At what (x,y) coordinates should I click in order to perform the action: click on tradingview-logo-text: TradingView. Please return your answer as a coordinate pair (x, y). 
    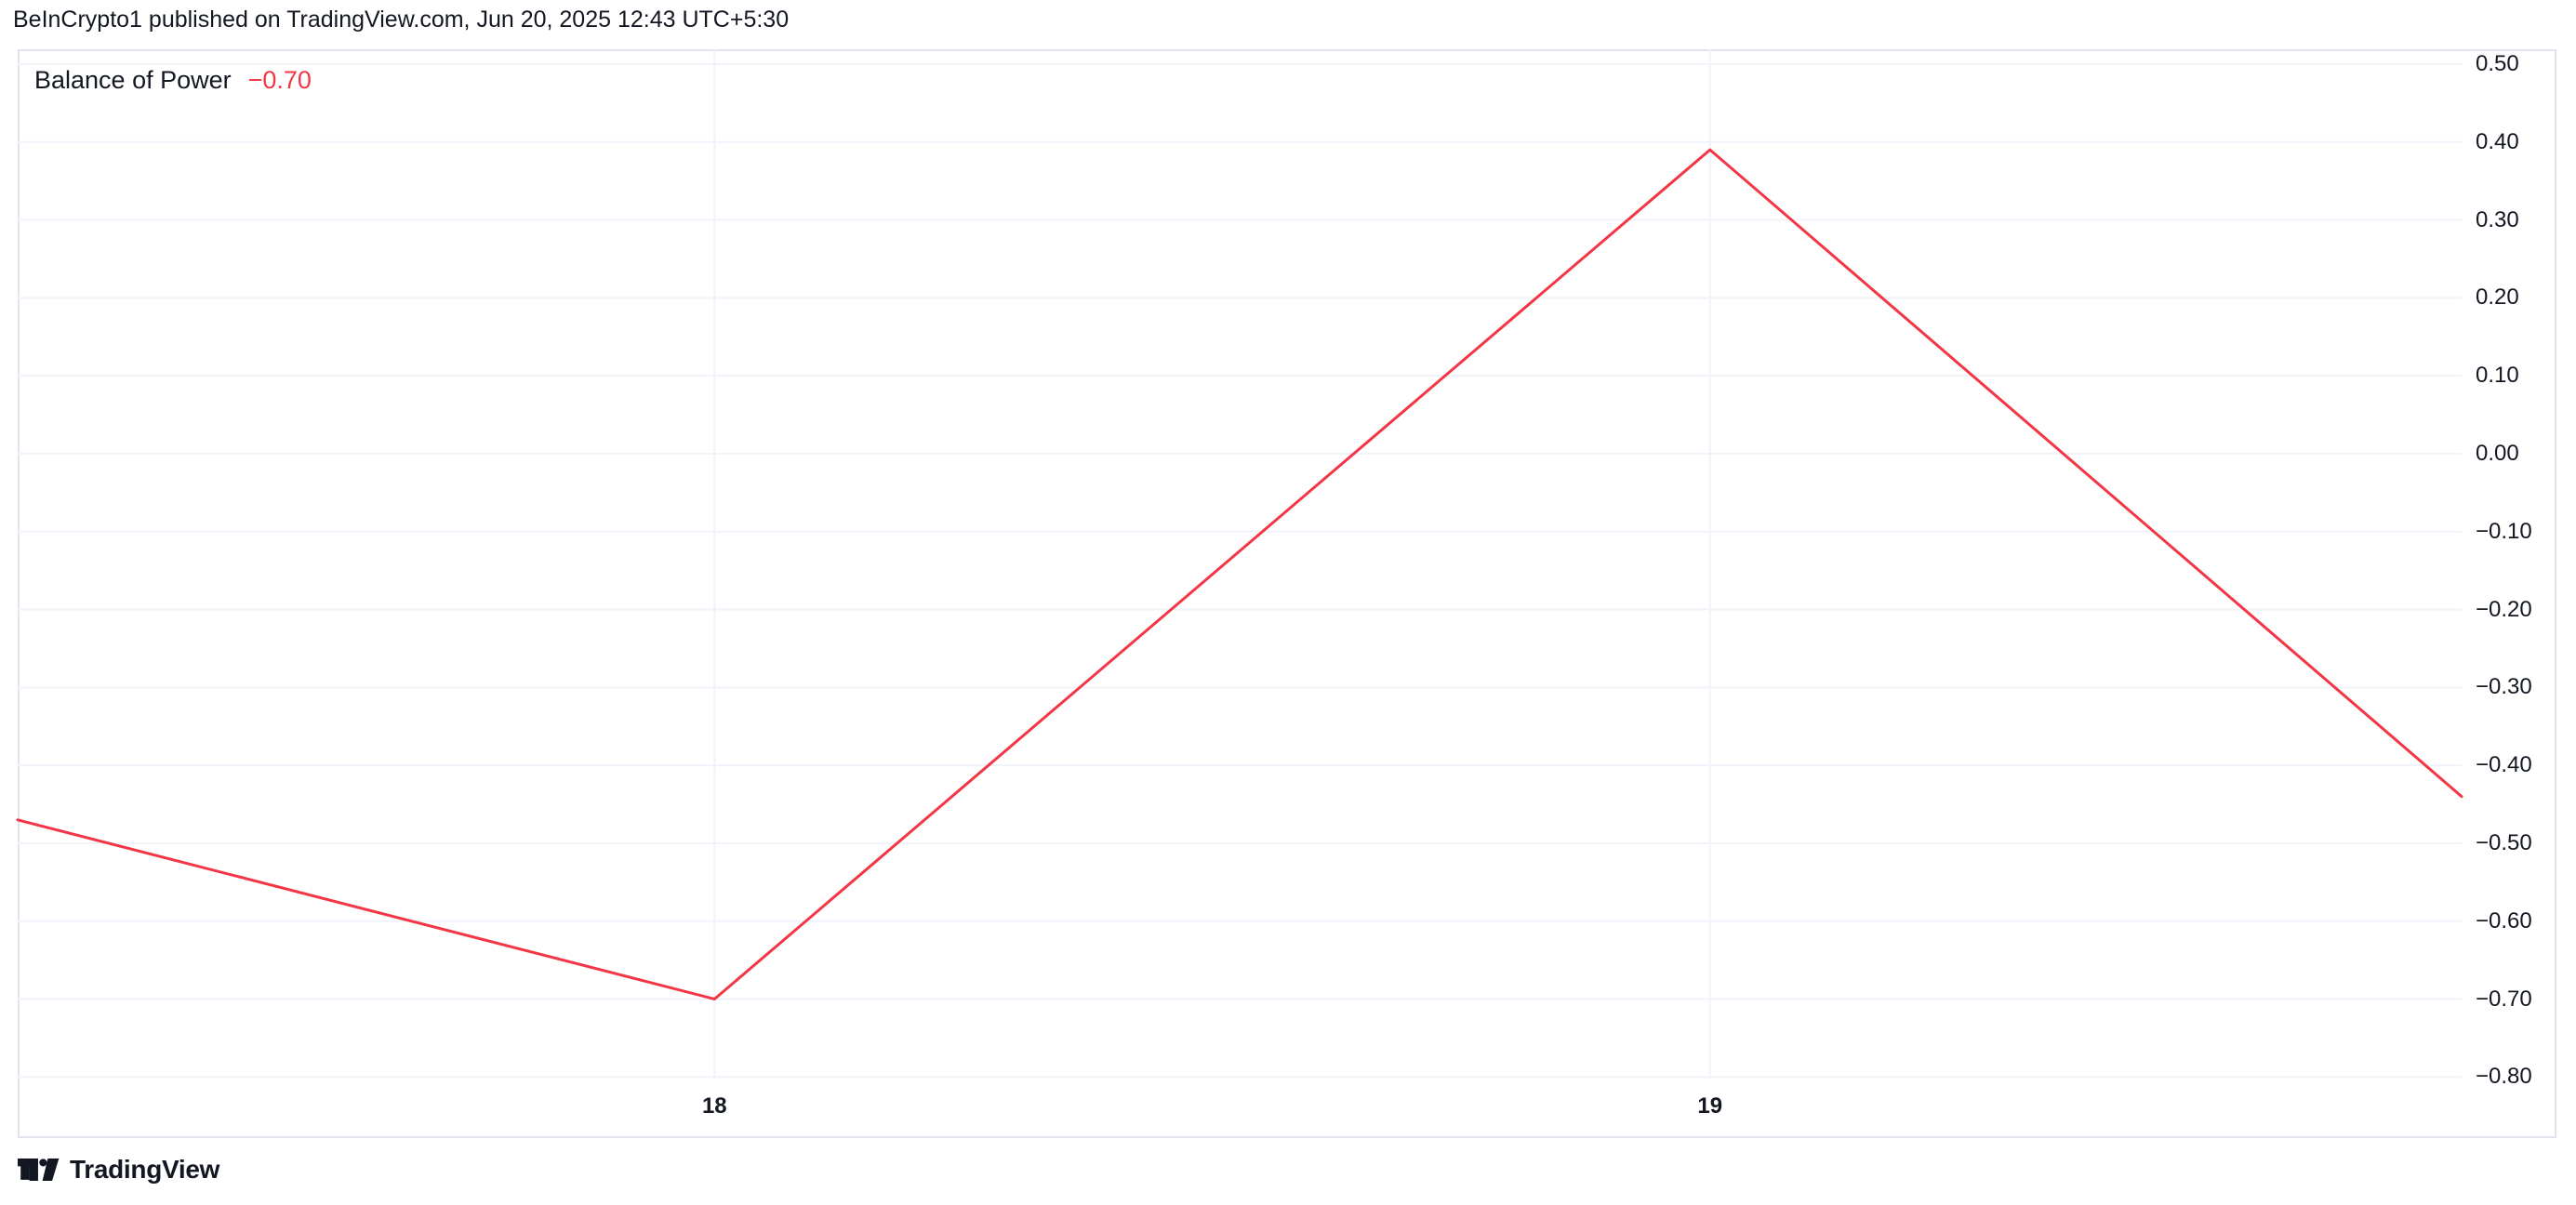
    Looking at the image, I should click on (145, 1169).